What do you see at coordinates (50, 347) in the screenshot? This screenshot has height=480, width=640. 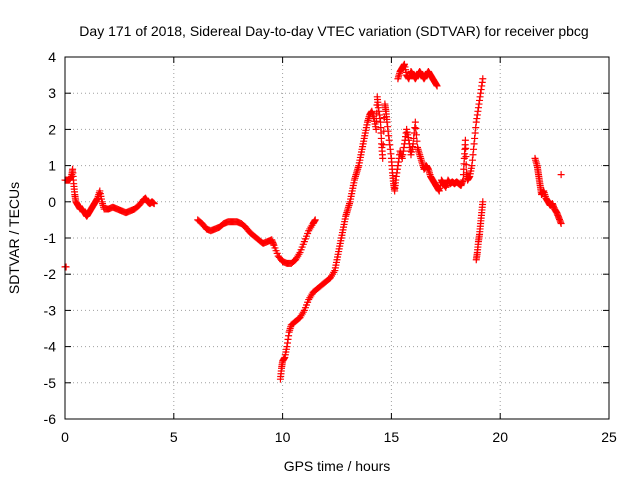 I see `y-tick-label: -4` at bounding box center [50, 347].